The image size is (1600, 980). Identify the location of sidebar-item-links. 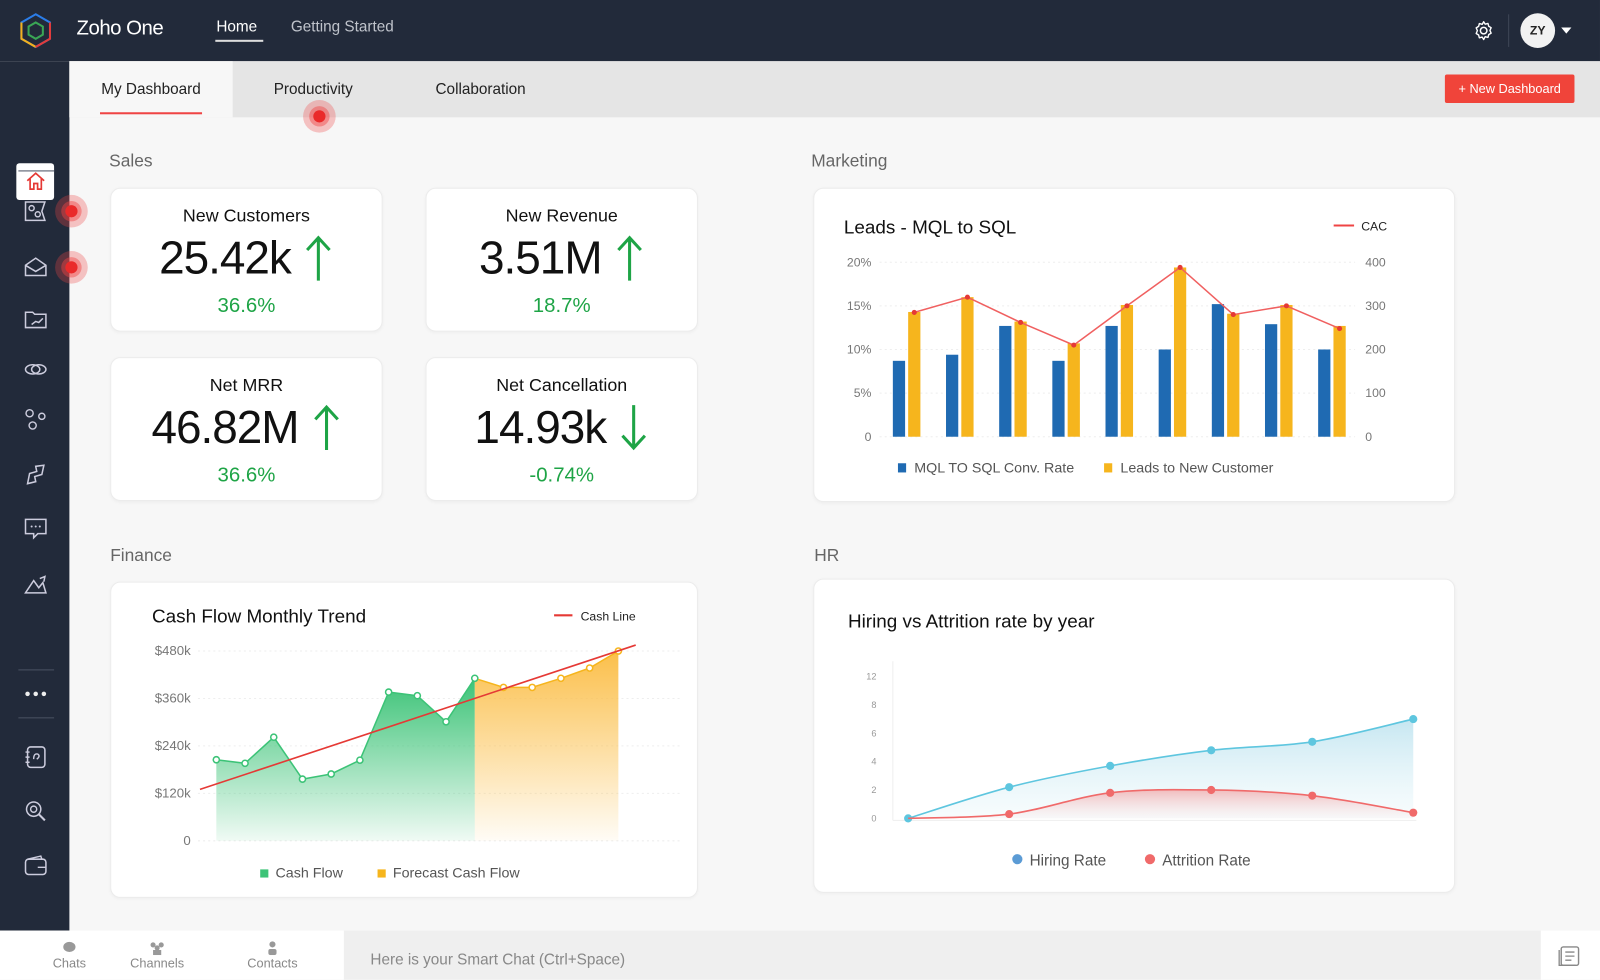
(35, 369).